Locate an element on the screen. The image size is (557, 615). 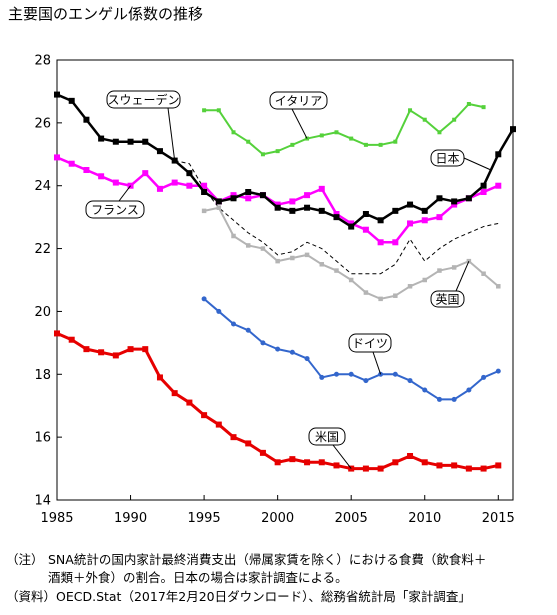
x-tick-label: 1985 is located at coordinates (56, 518).